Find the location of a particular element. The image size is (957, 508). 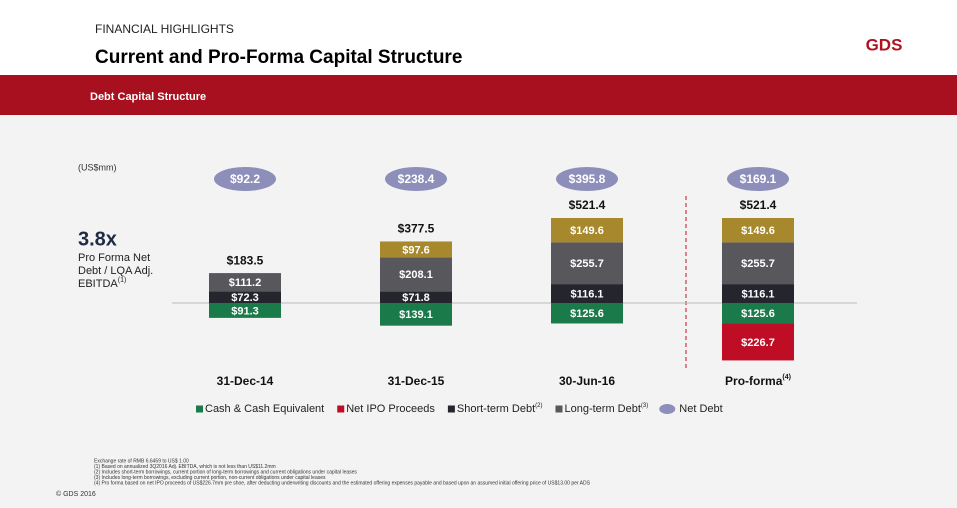

leverage-line: Debt / LQA Adj. is located at coordinates (115, 271).